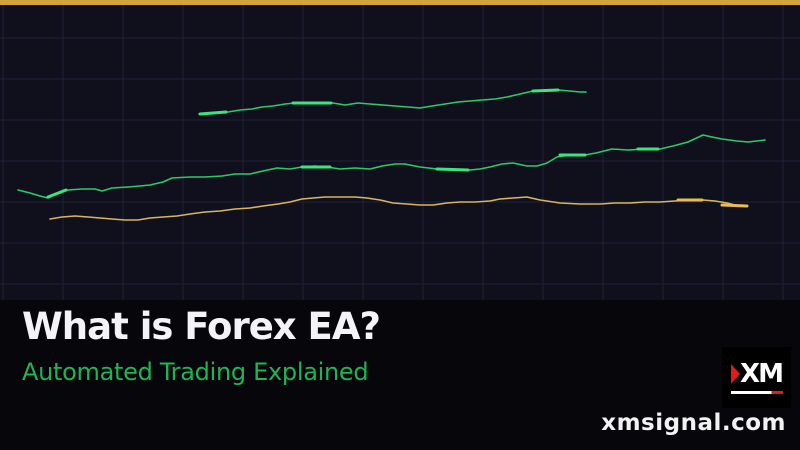 The width and height of the screenshot is (800, 450). I want to click on lower-gold-line, so click(398, 208).